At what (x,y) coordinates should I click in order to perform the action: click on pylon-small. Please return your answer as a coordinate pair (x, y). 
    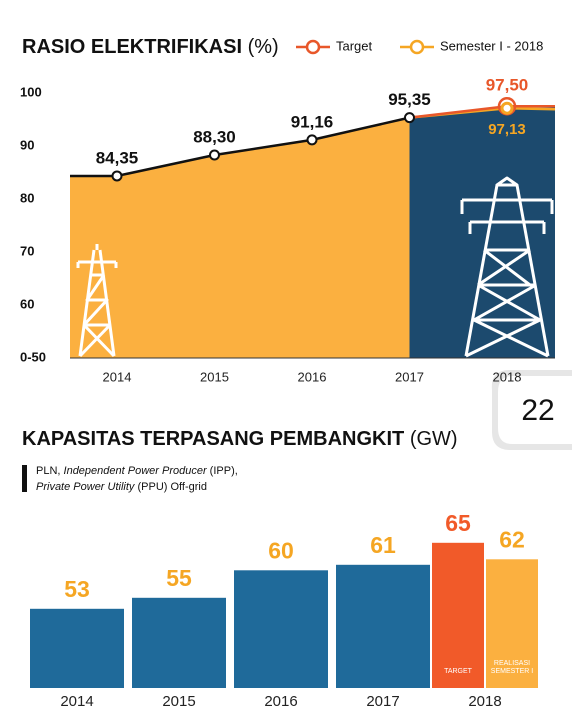
    Looking at the image, I should click on (97, 301).